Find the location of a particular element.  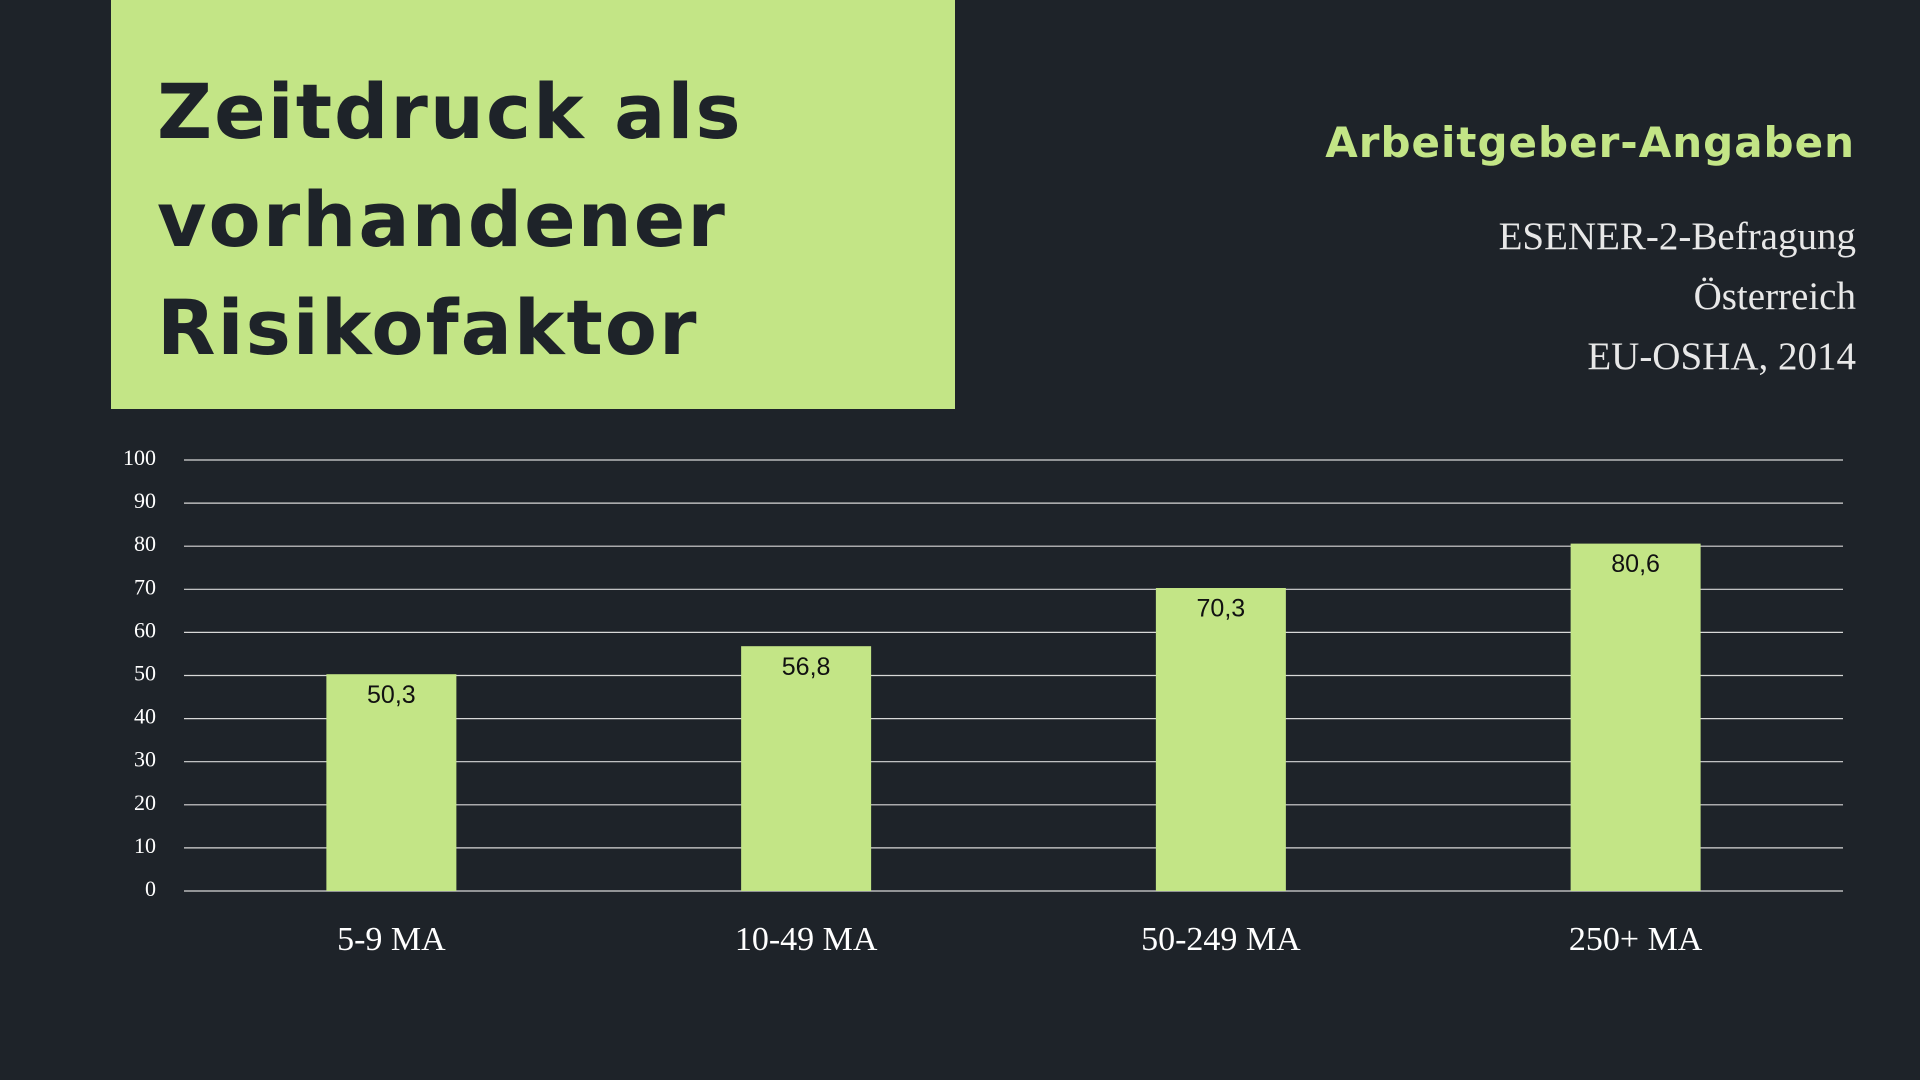

value-label: 56,8 is located at coordinates (806, 667).